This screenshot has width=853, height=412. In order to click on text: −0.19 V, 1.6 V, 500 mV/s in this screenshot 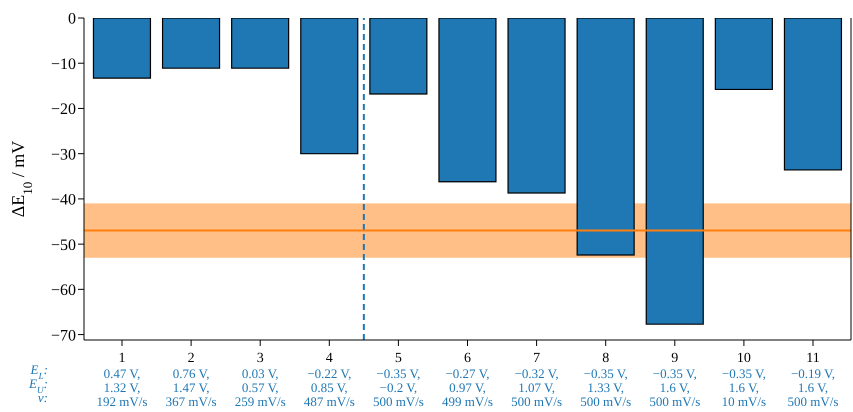, I will do `click(813, 387)`.